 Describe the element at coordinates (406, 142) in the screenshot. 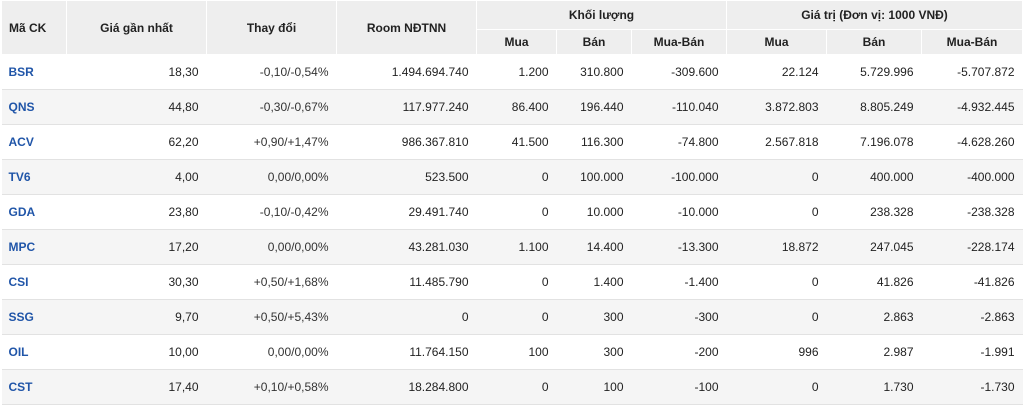

I see `foreign-room: 986.367.810` at that location.